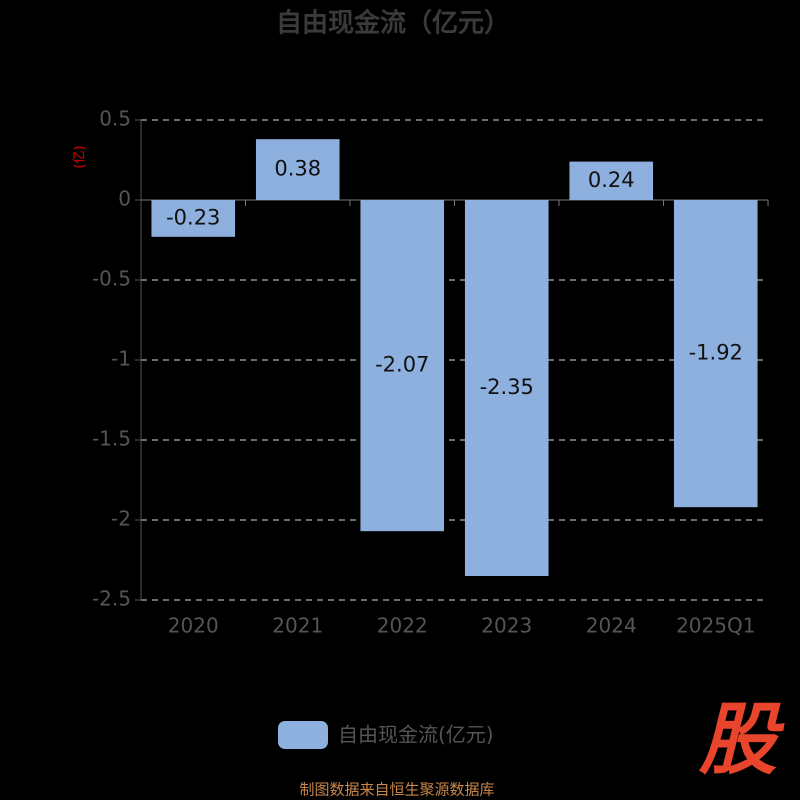 The image size is (800, 800). What do you see at coordinates (111, 599) in the screenshot?
I see `y-tick-label: -2.5` at bounding box center [111, 599].